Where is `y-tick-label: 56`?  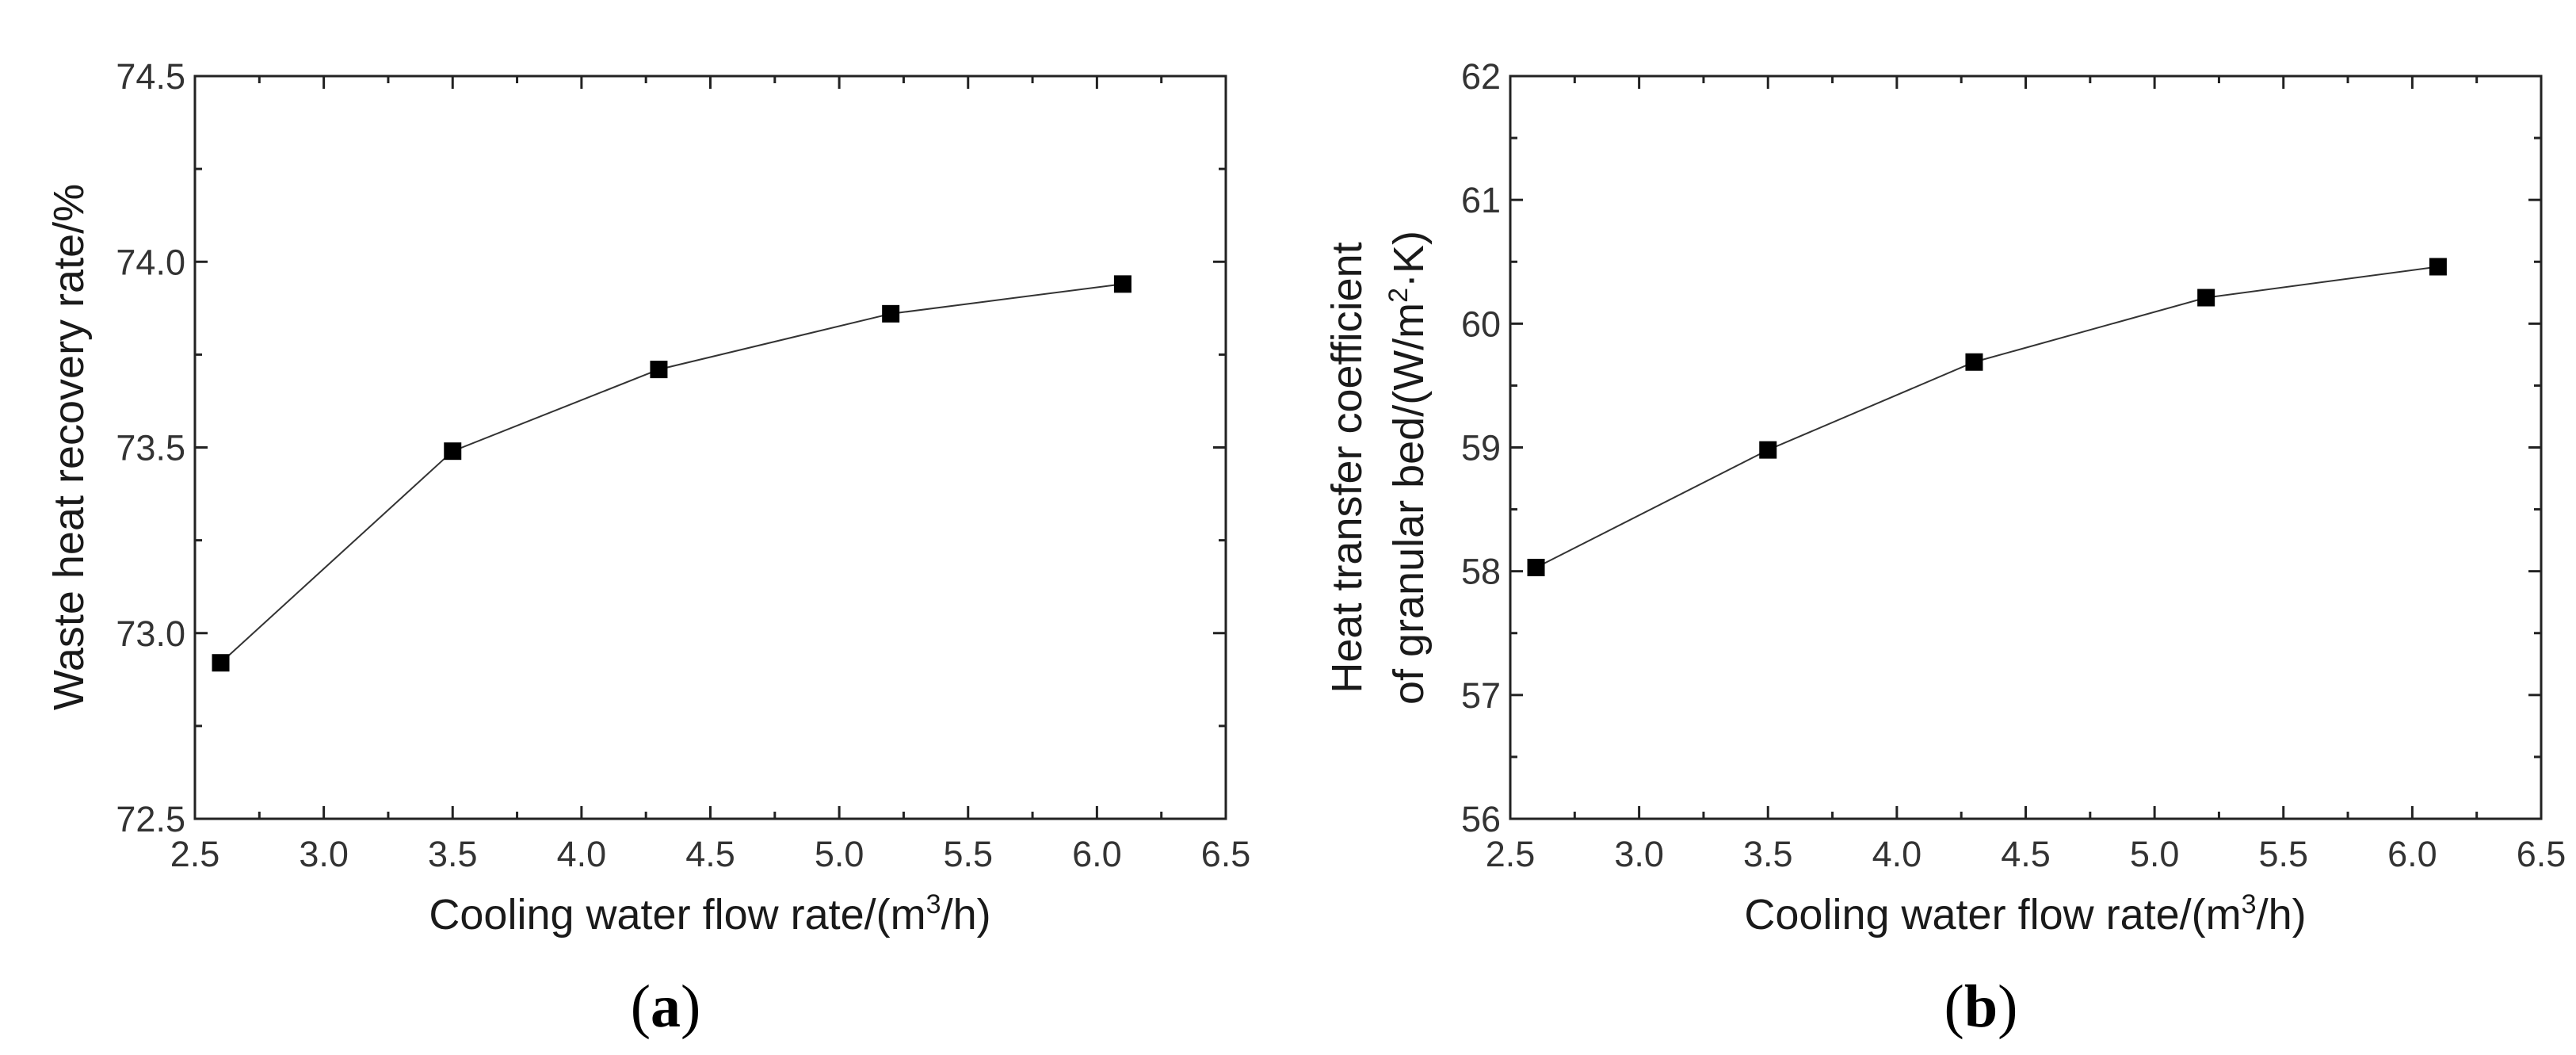
y-tick-label: 56 is located at coordinates (1481, 819).